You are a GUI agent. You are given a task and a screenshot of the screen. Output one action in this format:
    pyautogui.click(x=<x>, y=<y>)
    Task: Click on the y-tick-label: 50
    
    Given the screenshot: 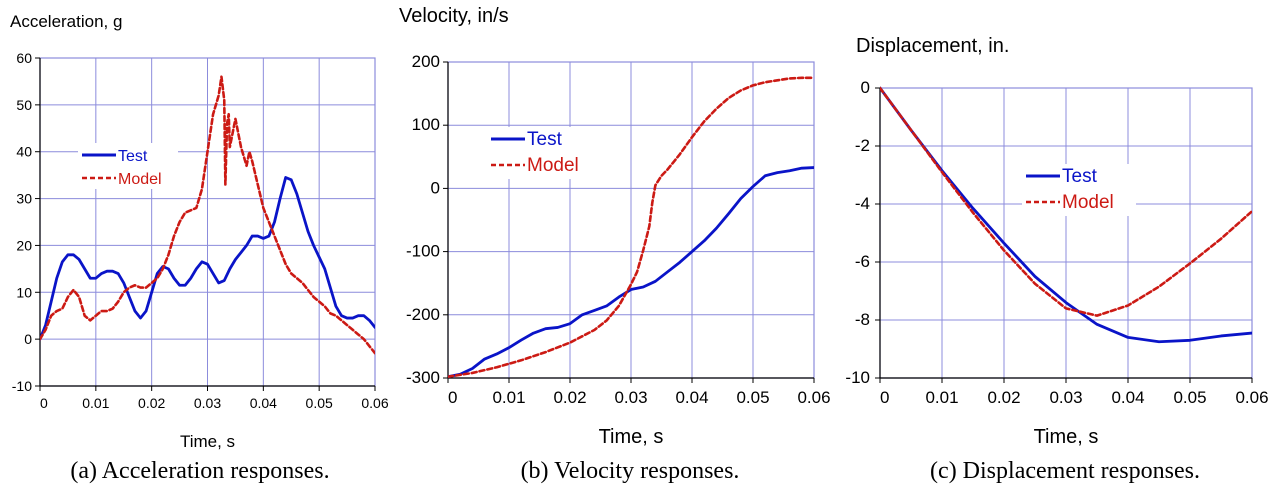 What is the action you would take?
    pyautogui.click(x=24, y=105)
    